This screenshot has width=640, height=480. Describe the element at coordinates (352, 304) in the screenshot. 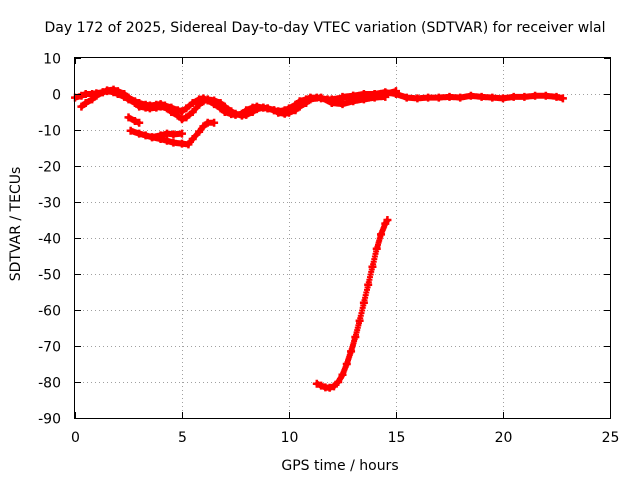

I see `series-descent-track` at that location.